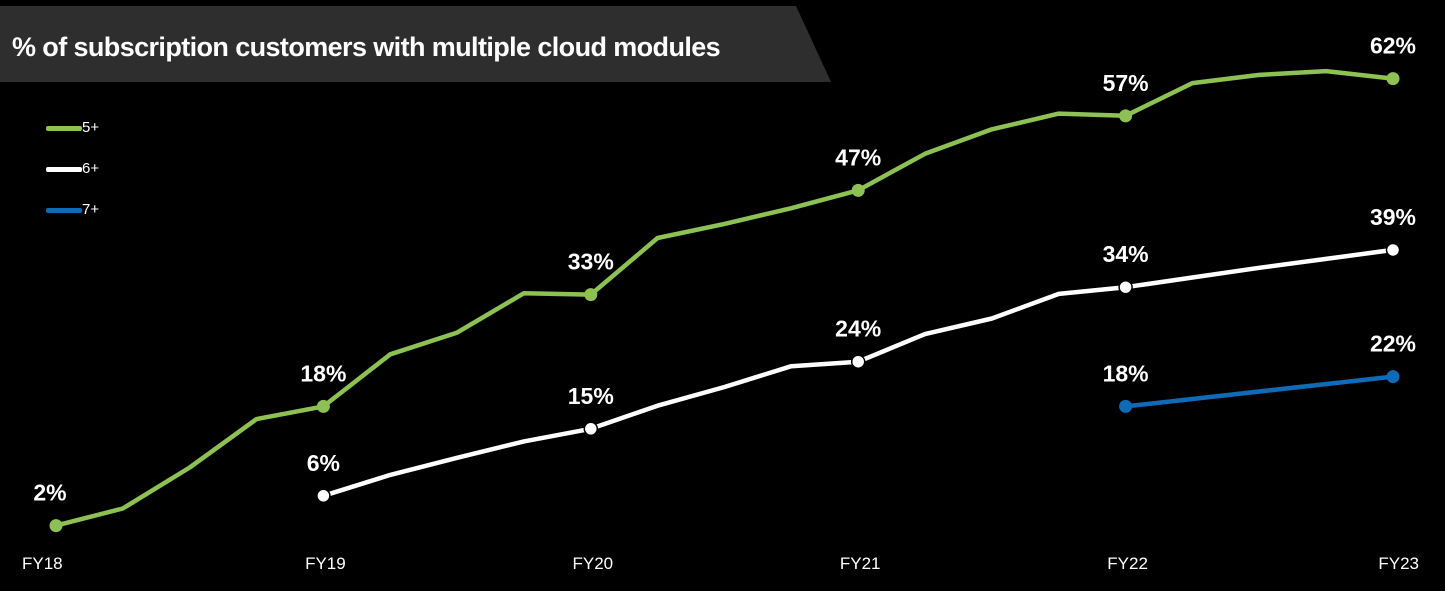  I want to click on x-tick-label-fy22: FY22, so click(1127, 563).